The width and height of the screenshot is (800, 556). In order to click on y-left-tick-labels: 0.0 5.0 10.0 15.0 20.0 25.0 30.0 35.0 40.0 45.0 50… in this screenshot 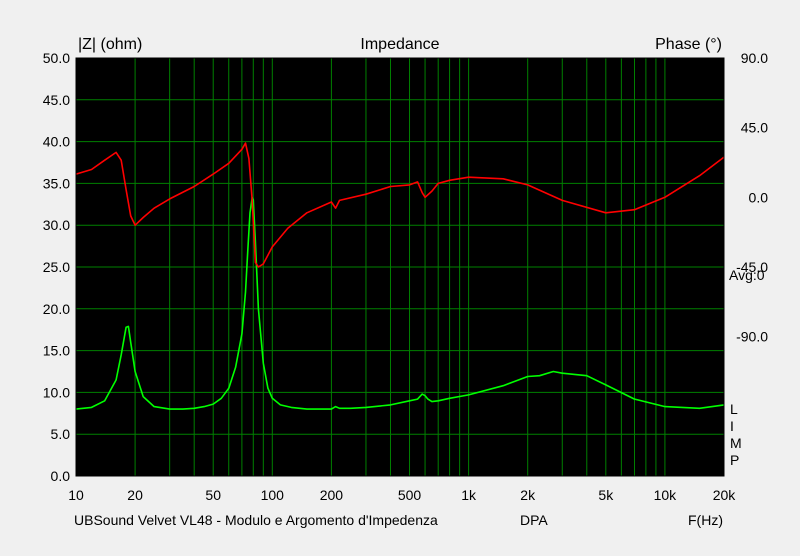, I will do `click(56, 267)`.